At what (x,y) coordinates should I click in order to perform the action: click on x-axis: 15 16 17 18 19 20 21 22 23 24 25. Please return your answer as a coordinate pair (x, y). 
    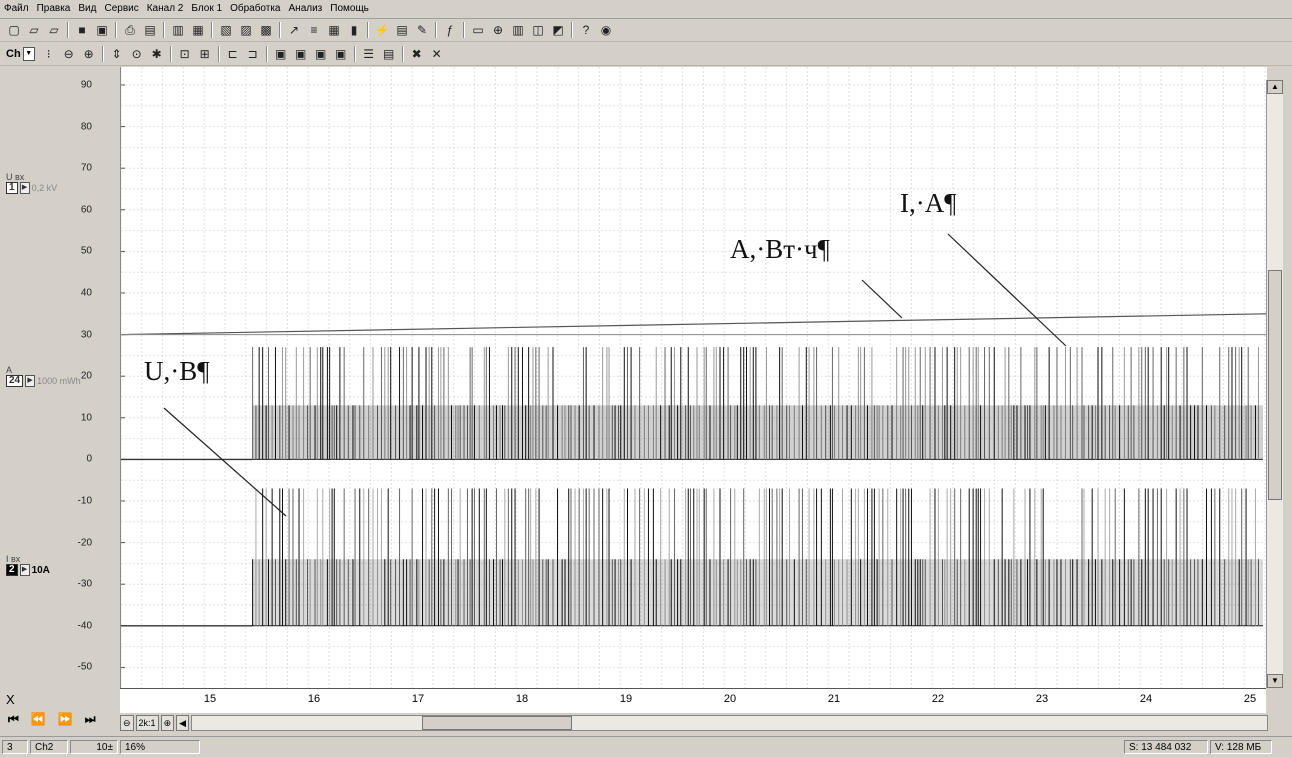
    Looking at the image, I should click on (693, 700).